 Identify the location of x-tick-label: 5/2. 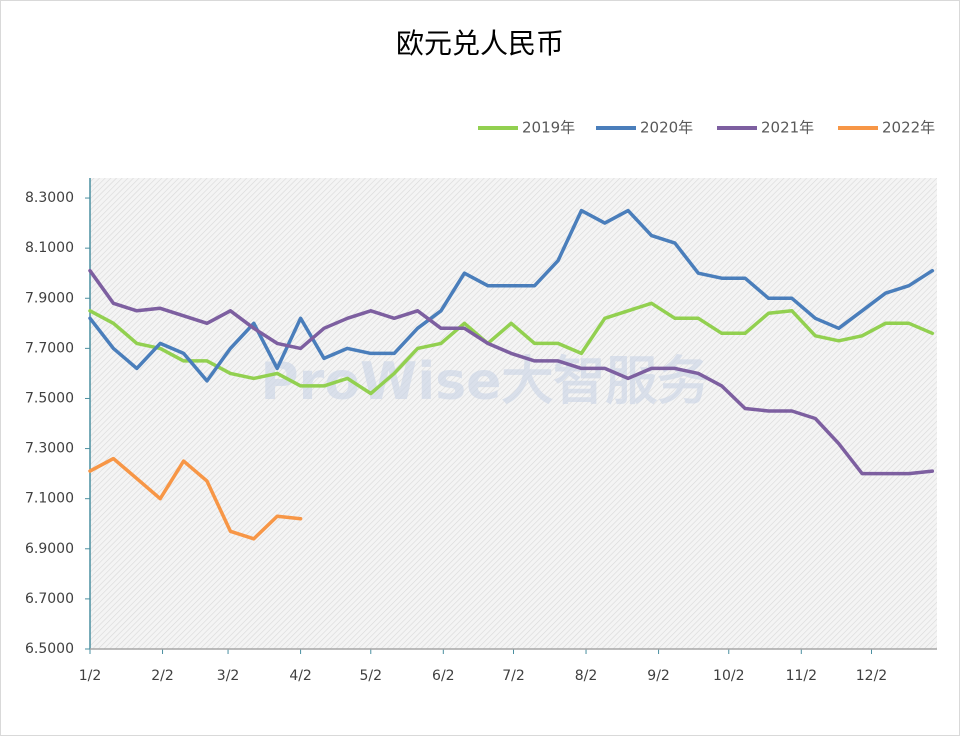
(371, 676).